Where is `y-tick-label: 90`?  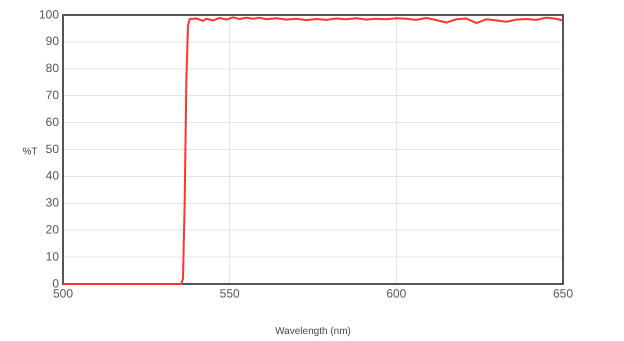
y-tick-label: 90 is located at coordinates (53, 41).